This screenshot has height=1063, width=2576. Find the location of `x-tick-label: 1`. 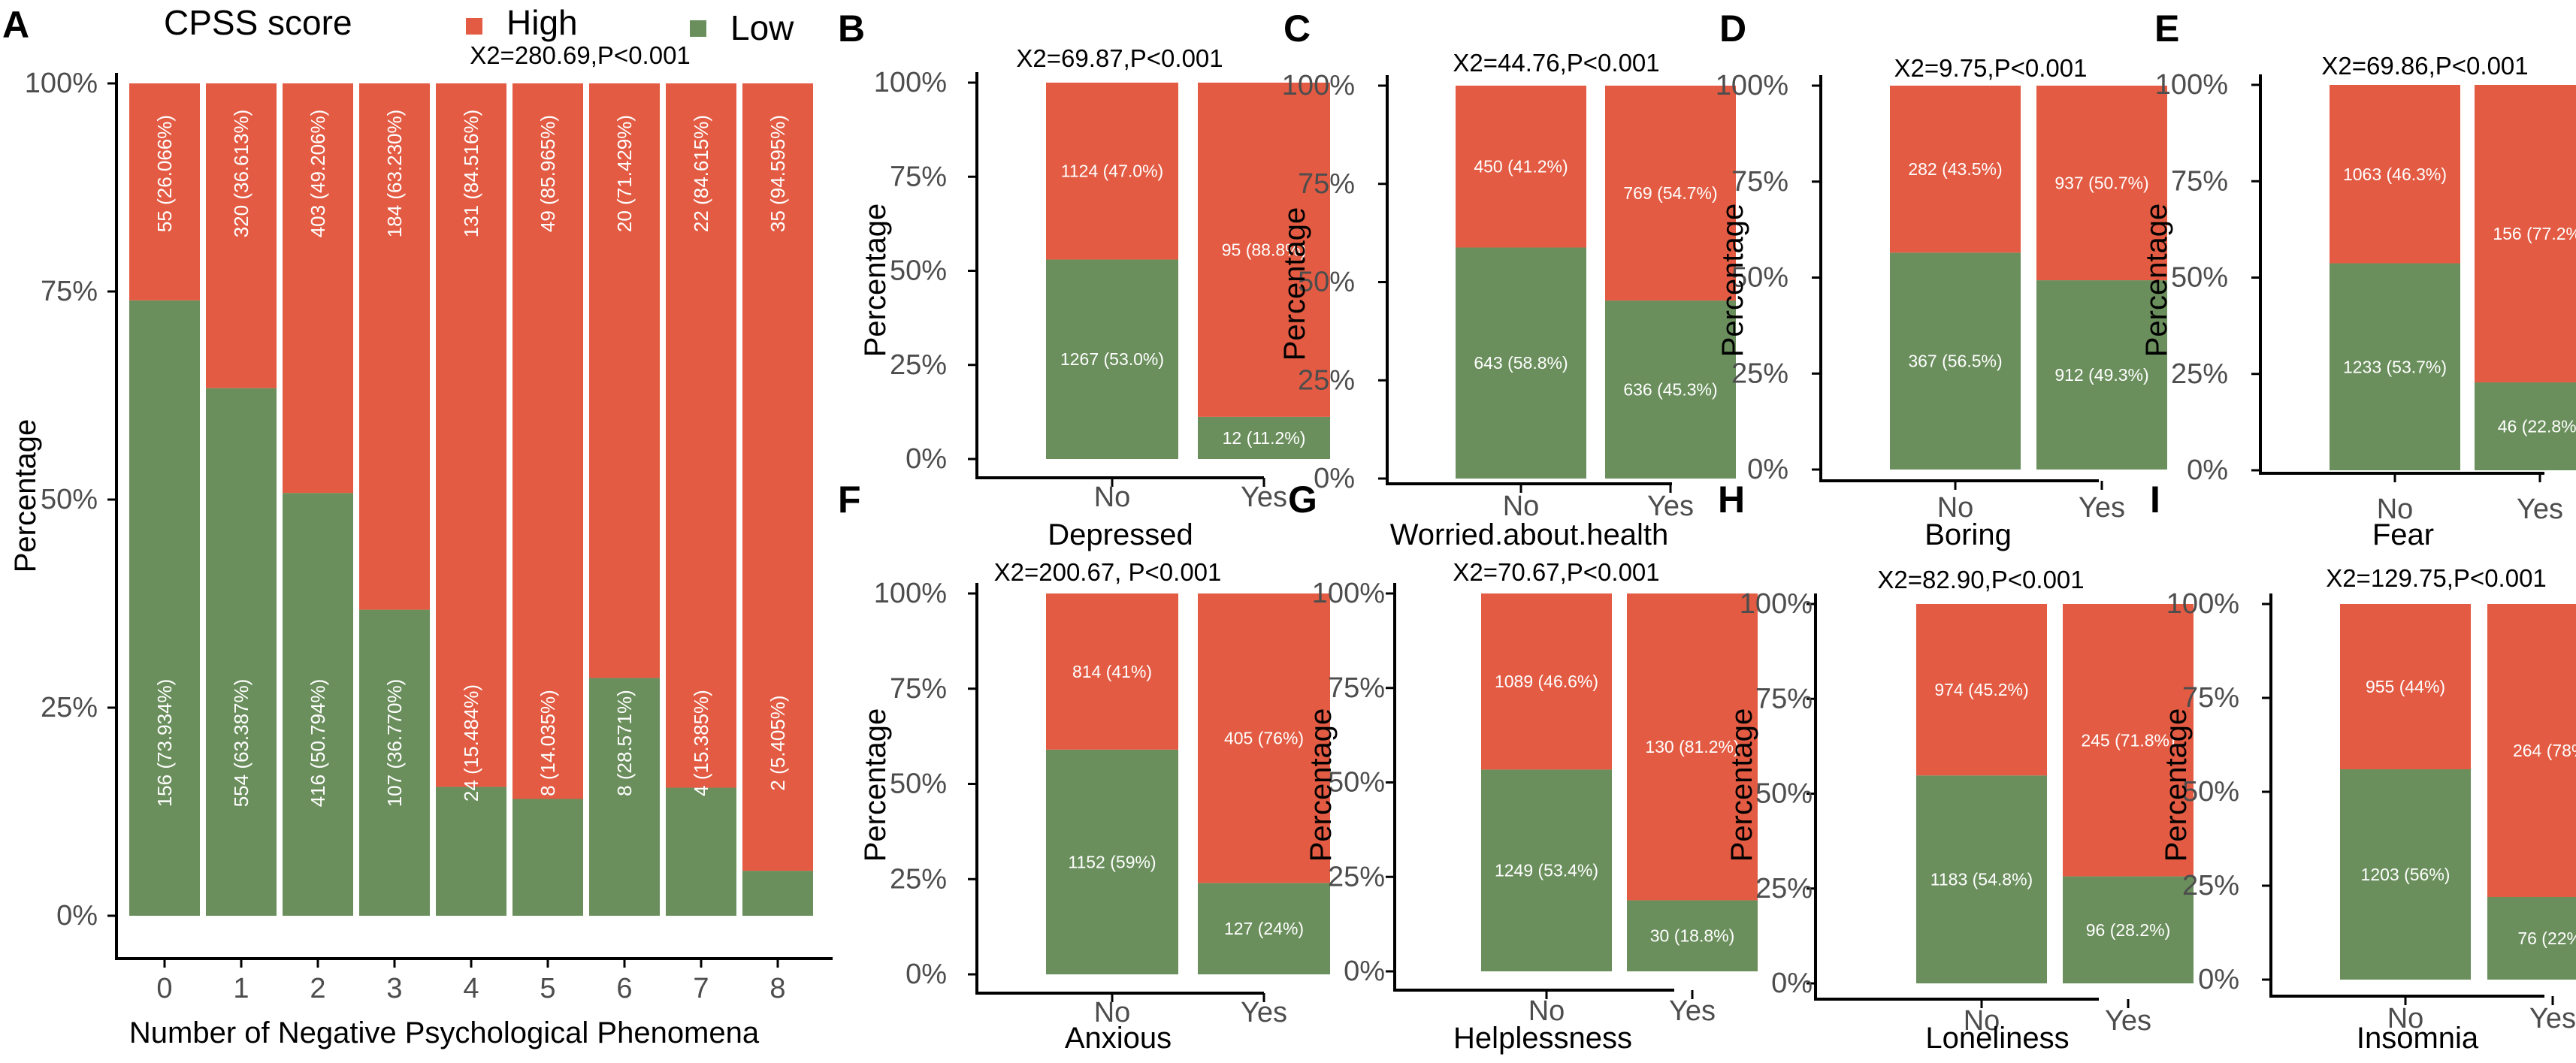

x-tick-label: 1 is located at coordinates (241, 988).